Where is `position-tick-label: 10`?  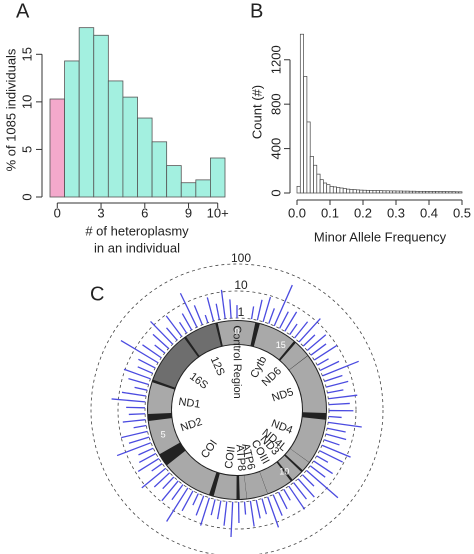
position-tick-label: 10 is located at coordinates (284, 471).